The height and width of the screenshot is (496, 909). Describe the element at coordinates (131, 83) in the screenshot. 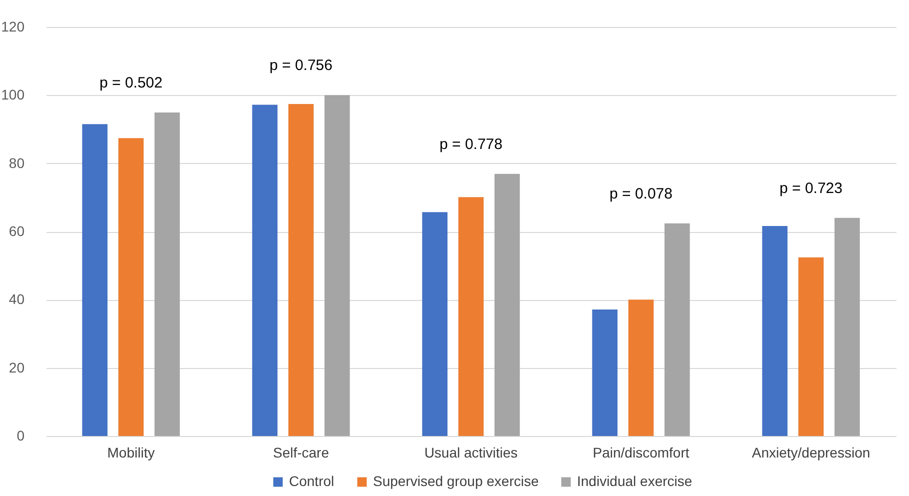

I see `annotation: p = 0.502` at that location.